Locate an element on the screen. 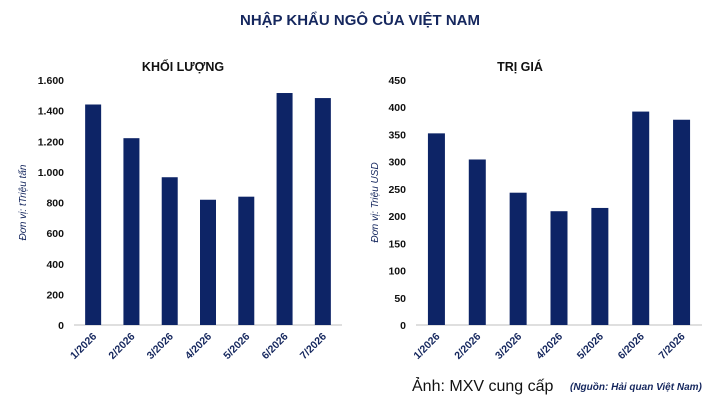 The image size is (720, 405). chart-title: TRỊ GIÁ is located at coordinates (520, 66).